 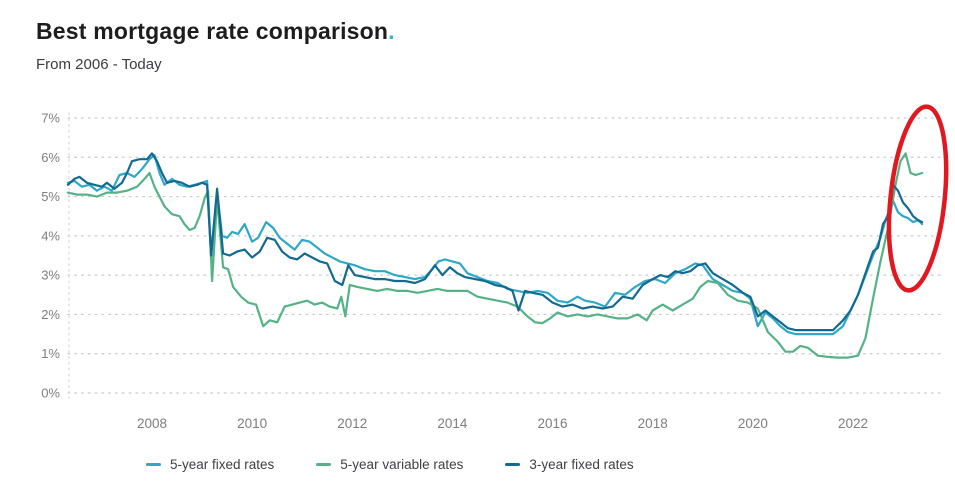 What do you see at coordinates (50, 117) in the screenshot?
I see `svg-text: 7%` at bounding box center [50, 117].